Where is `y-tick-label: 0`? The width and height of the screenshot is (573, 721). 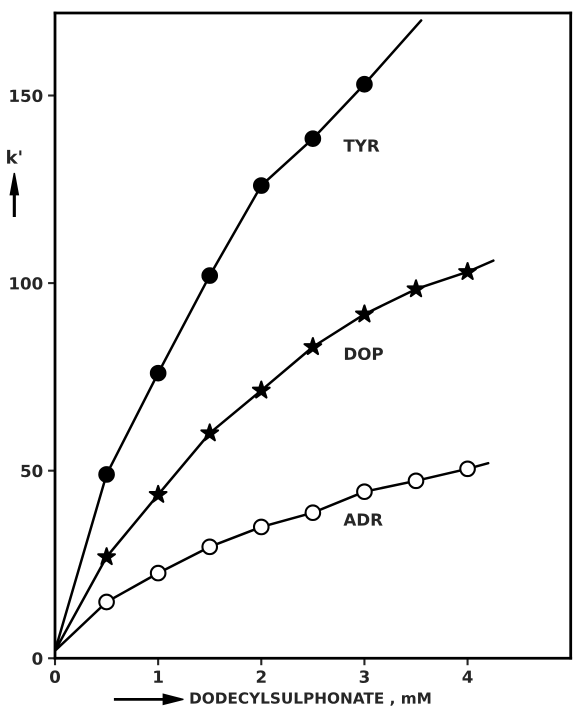 y-tick-label: 0 is located at coordinates (37, 658).